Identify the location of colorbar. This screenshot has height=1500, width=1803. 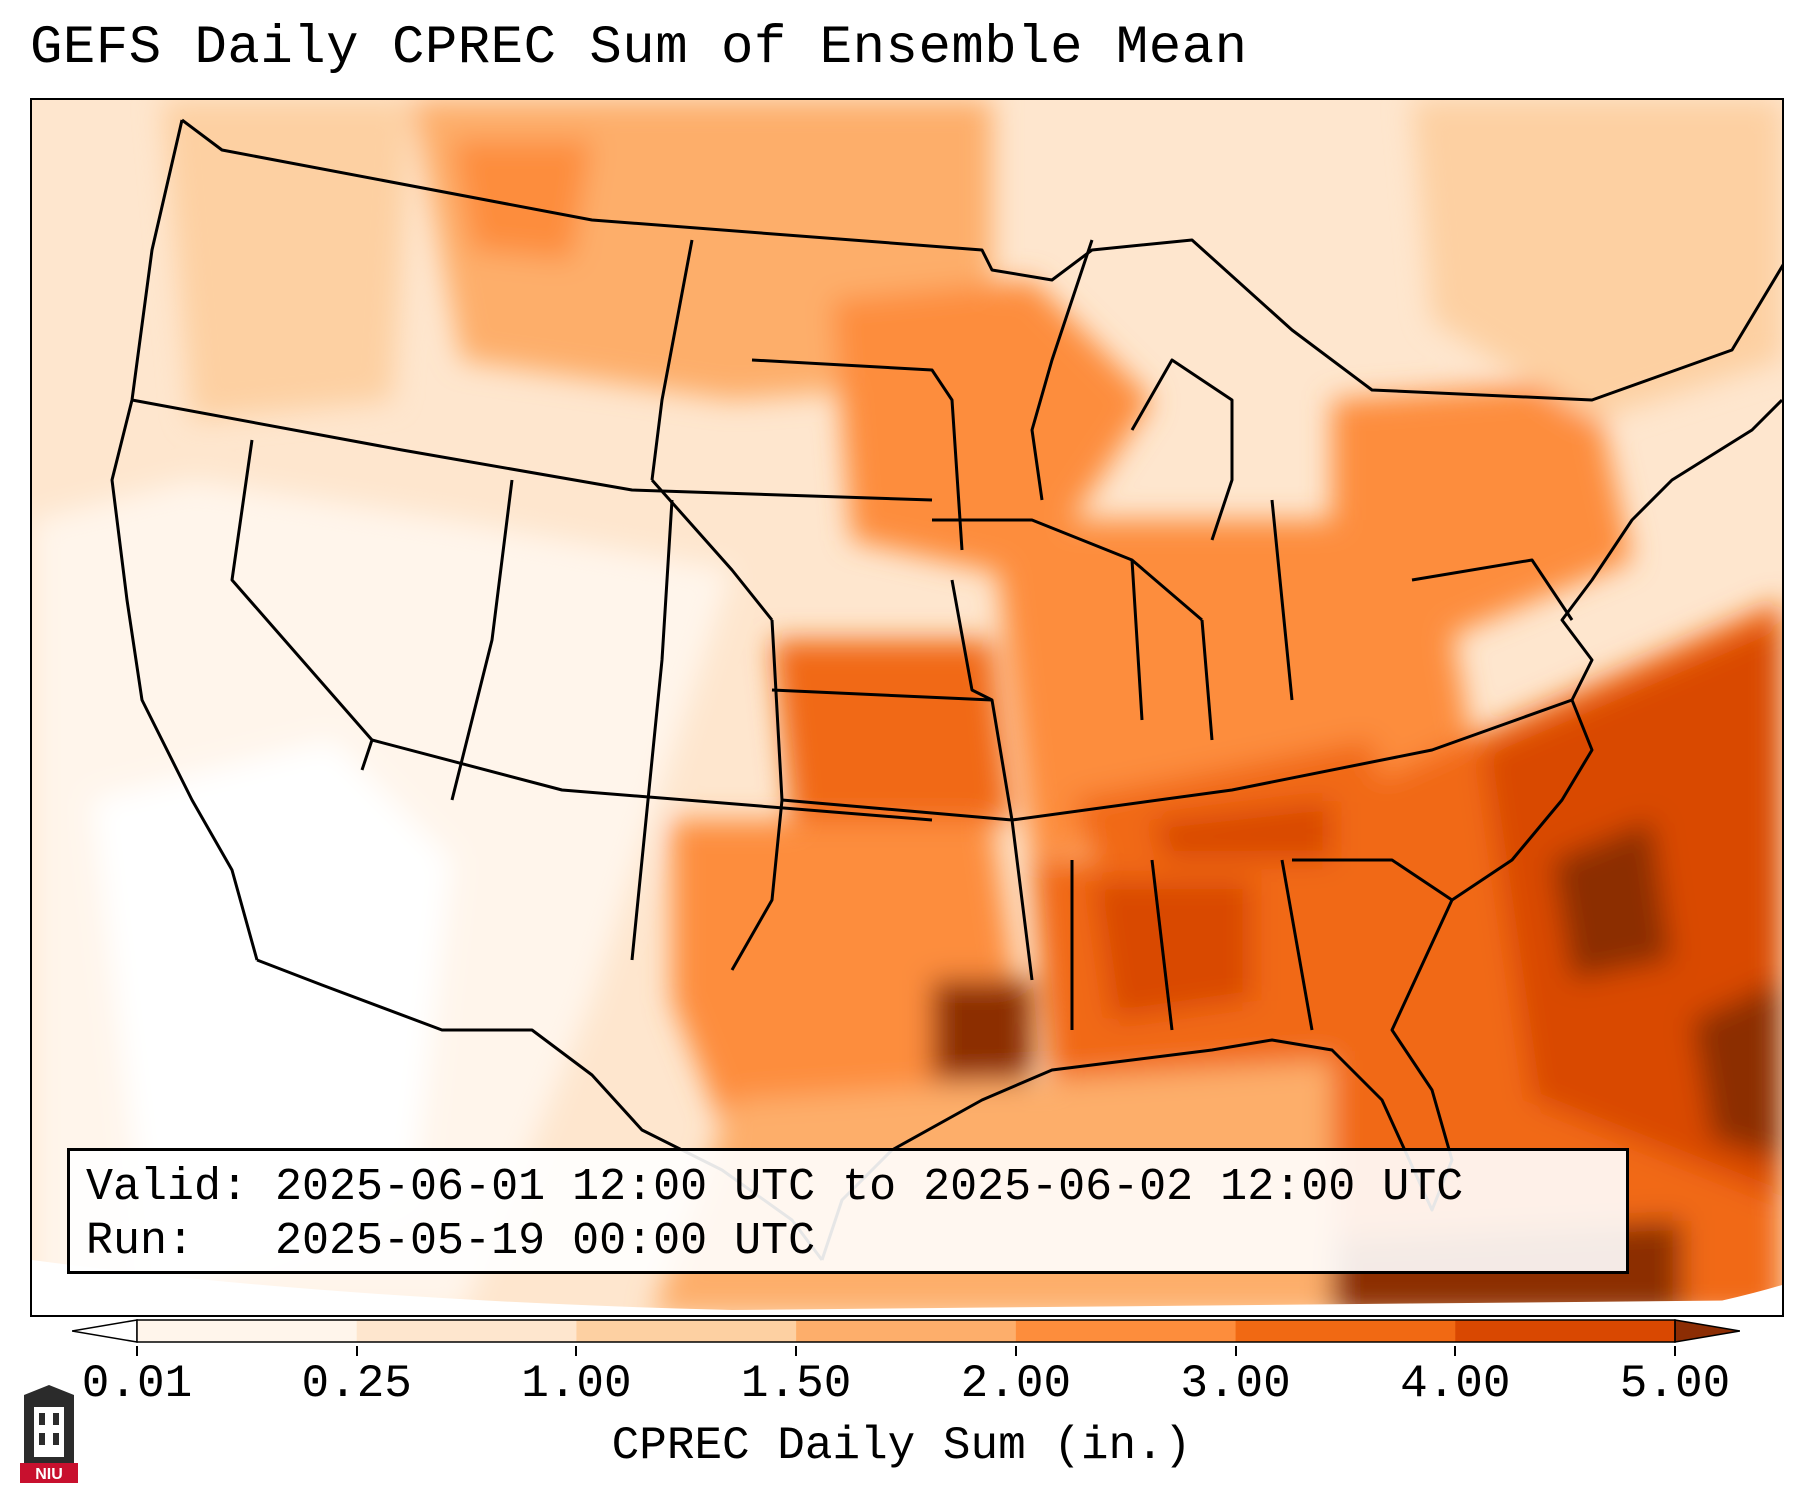
(906, 1331).